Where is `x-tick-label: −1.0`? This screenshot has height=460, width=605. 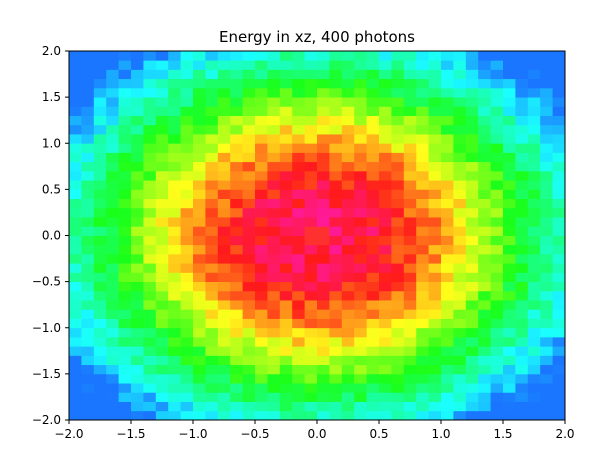 x-tick-label: −1.0 is located at coordinates (192, 434).